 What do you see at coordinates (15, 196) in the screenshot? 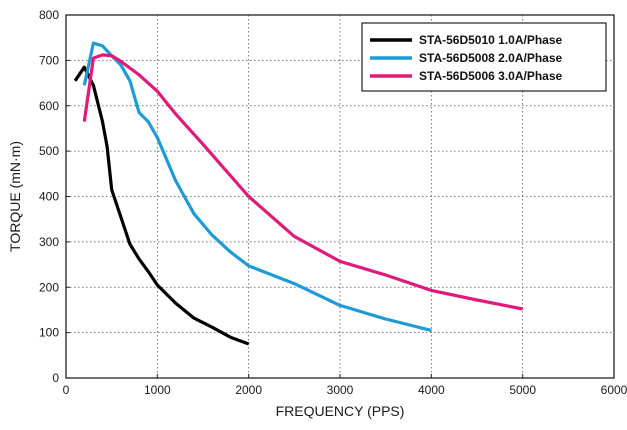
I see `y-axis-title: TORQUE (mN·m)` at bounding box center [15, 196].